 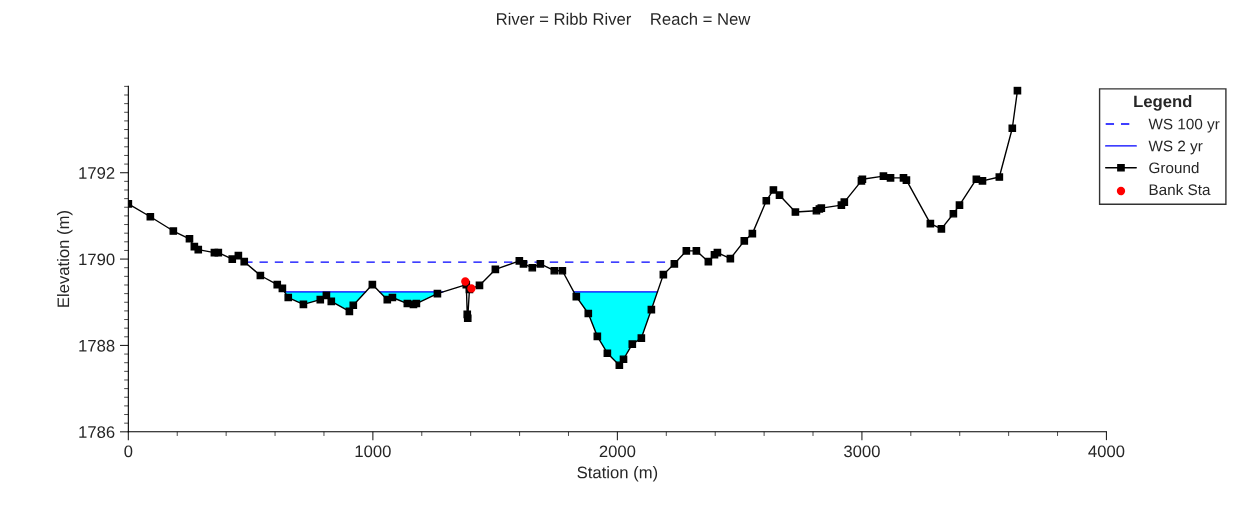 What do you see at coordinates (64, 259) in the screenshot?
I see `y-axis-title: Elevation (m)` at bounding box center [64, 259].